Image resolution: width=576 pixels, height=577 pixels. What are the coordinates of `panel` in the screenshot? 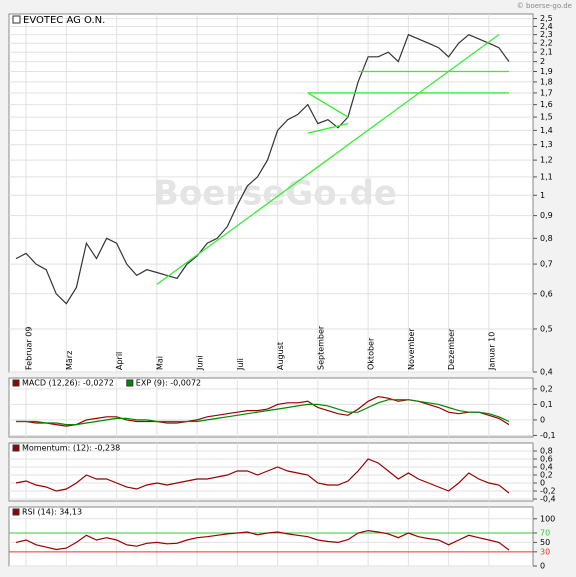 It's located at (271, 536).